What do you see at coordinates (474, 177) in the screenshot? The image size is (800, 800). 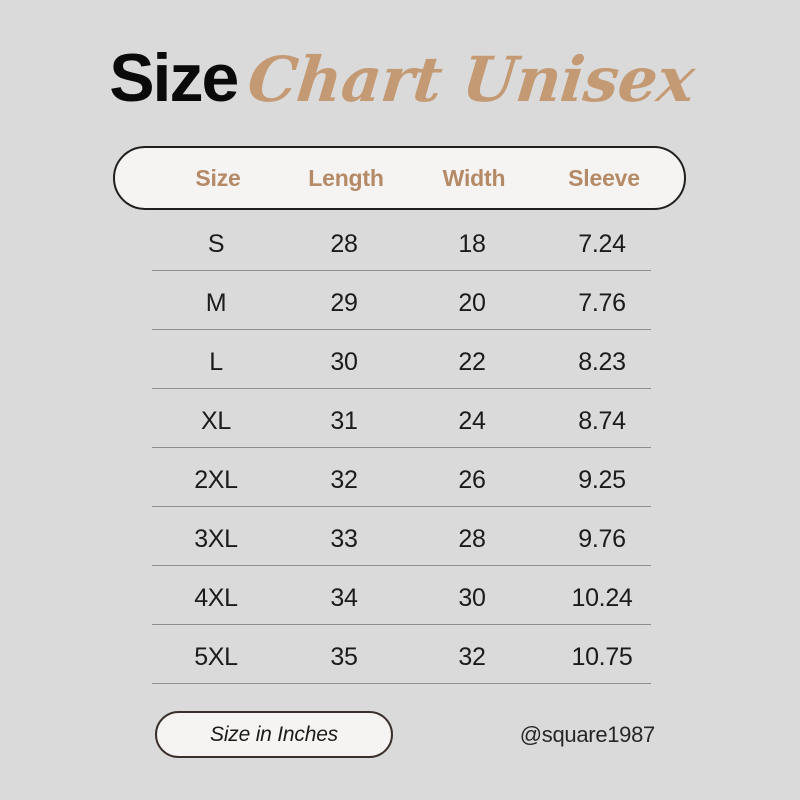 I see `column-header-width: Width` at bounding box center [474, 177].